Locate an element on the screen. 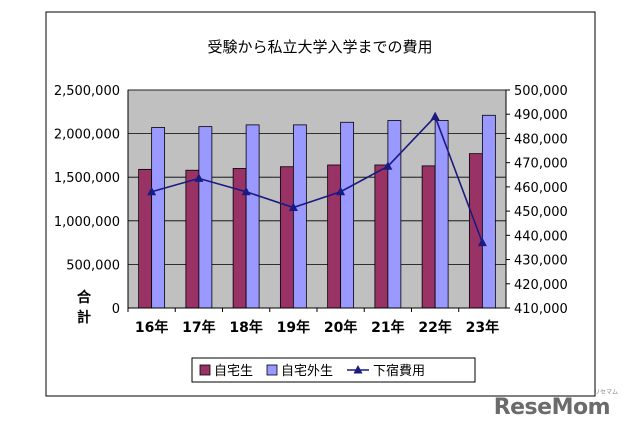 Image resolution: width=640 pixels, height=426 pixels. x-tick-label: 23年 is located at coordinates (482, 327).